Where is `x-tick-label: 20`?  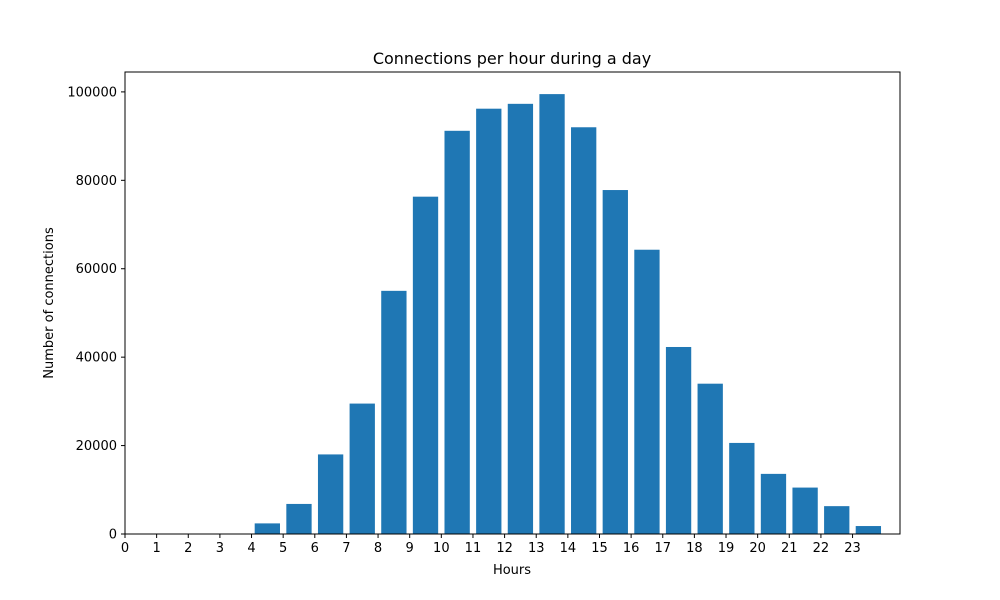 x-tick-label: 20 is located at coordinates (757, 548).